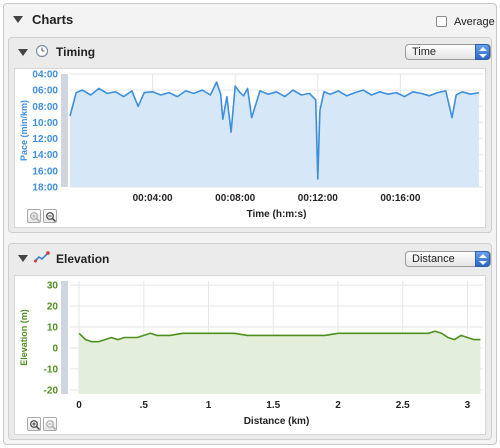  Describe the element at coordinates (53, 19) in the screenshot. I see `charts-title: Charts` at that location.